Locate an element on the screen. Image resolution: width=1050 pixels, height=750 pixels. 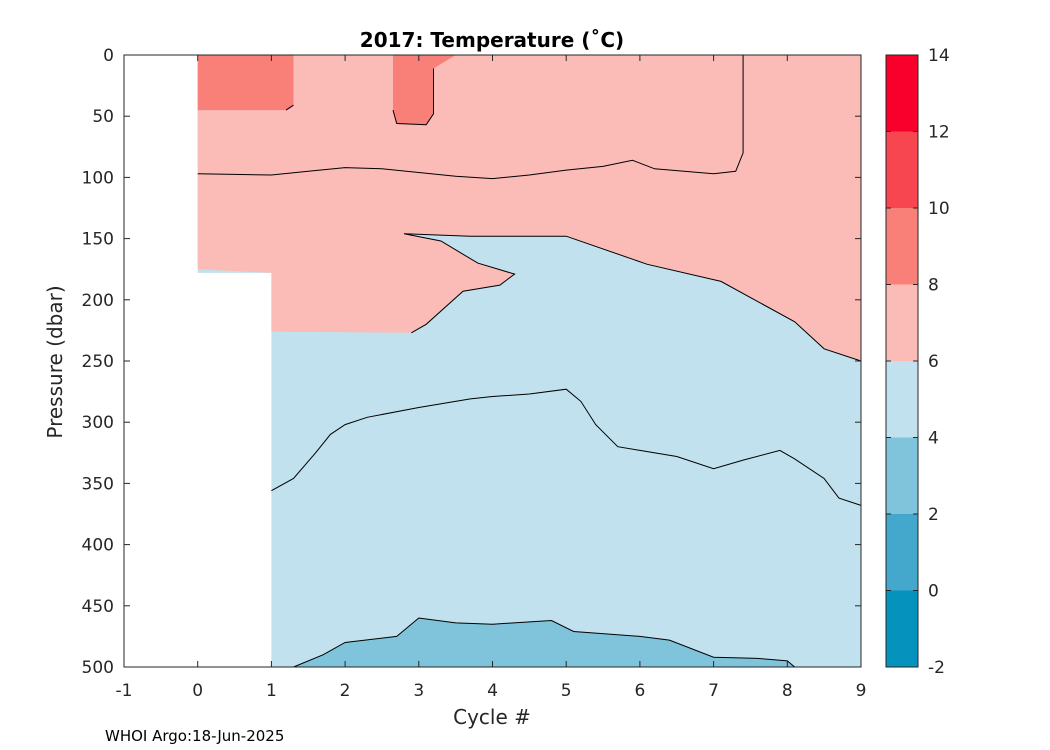
x-axis-label: Cycle # is located at coordinates (492, 717).